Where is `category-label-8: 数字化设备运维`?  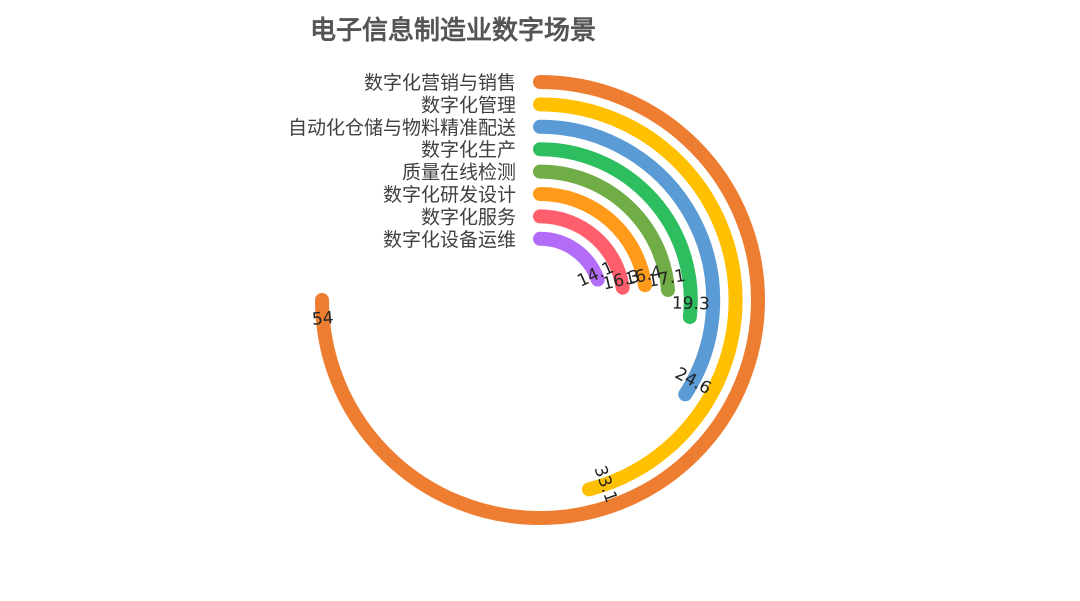
category-label-8: 数字化设备运维 is located at coordinates (449, 240).